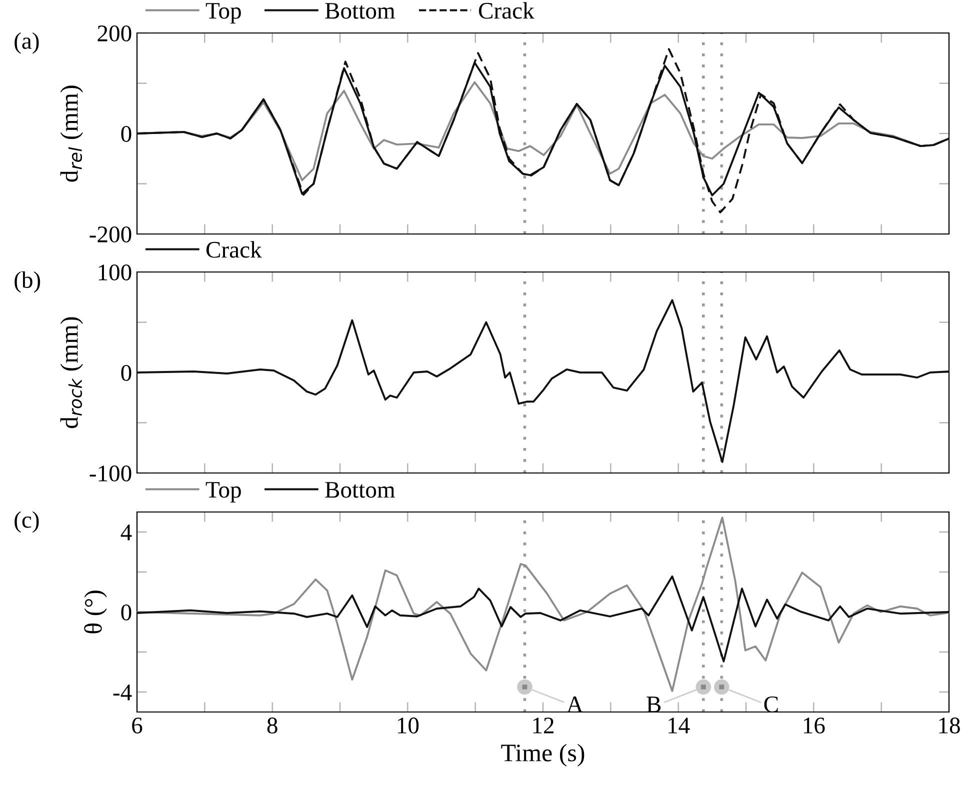 The width and height of the screenshot is (969, 800). Describe the element at coordinates (814, 726) in the screenshot. I see `x-tick-label: 16` at that location.